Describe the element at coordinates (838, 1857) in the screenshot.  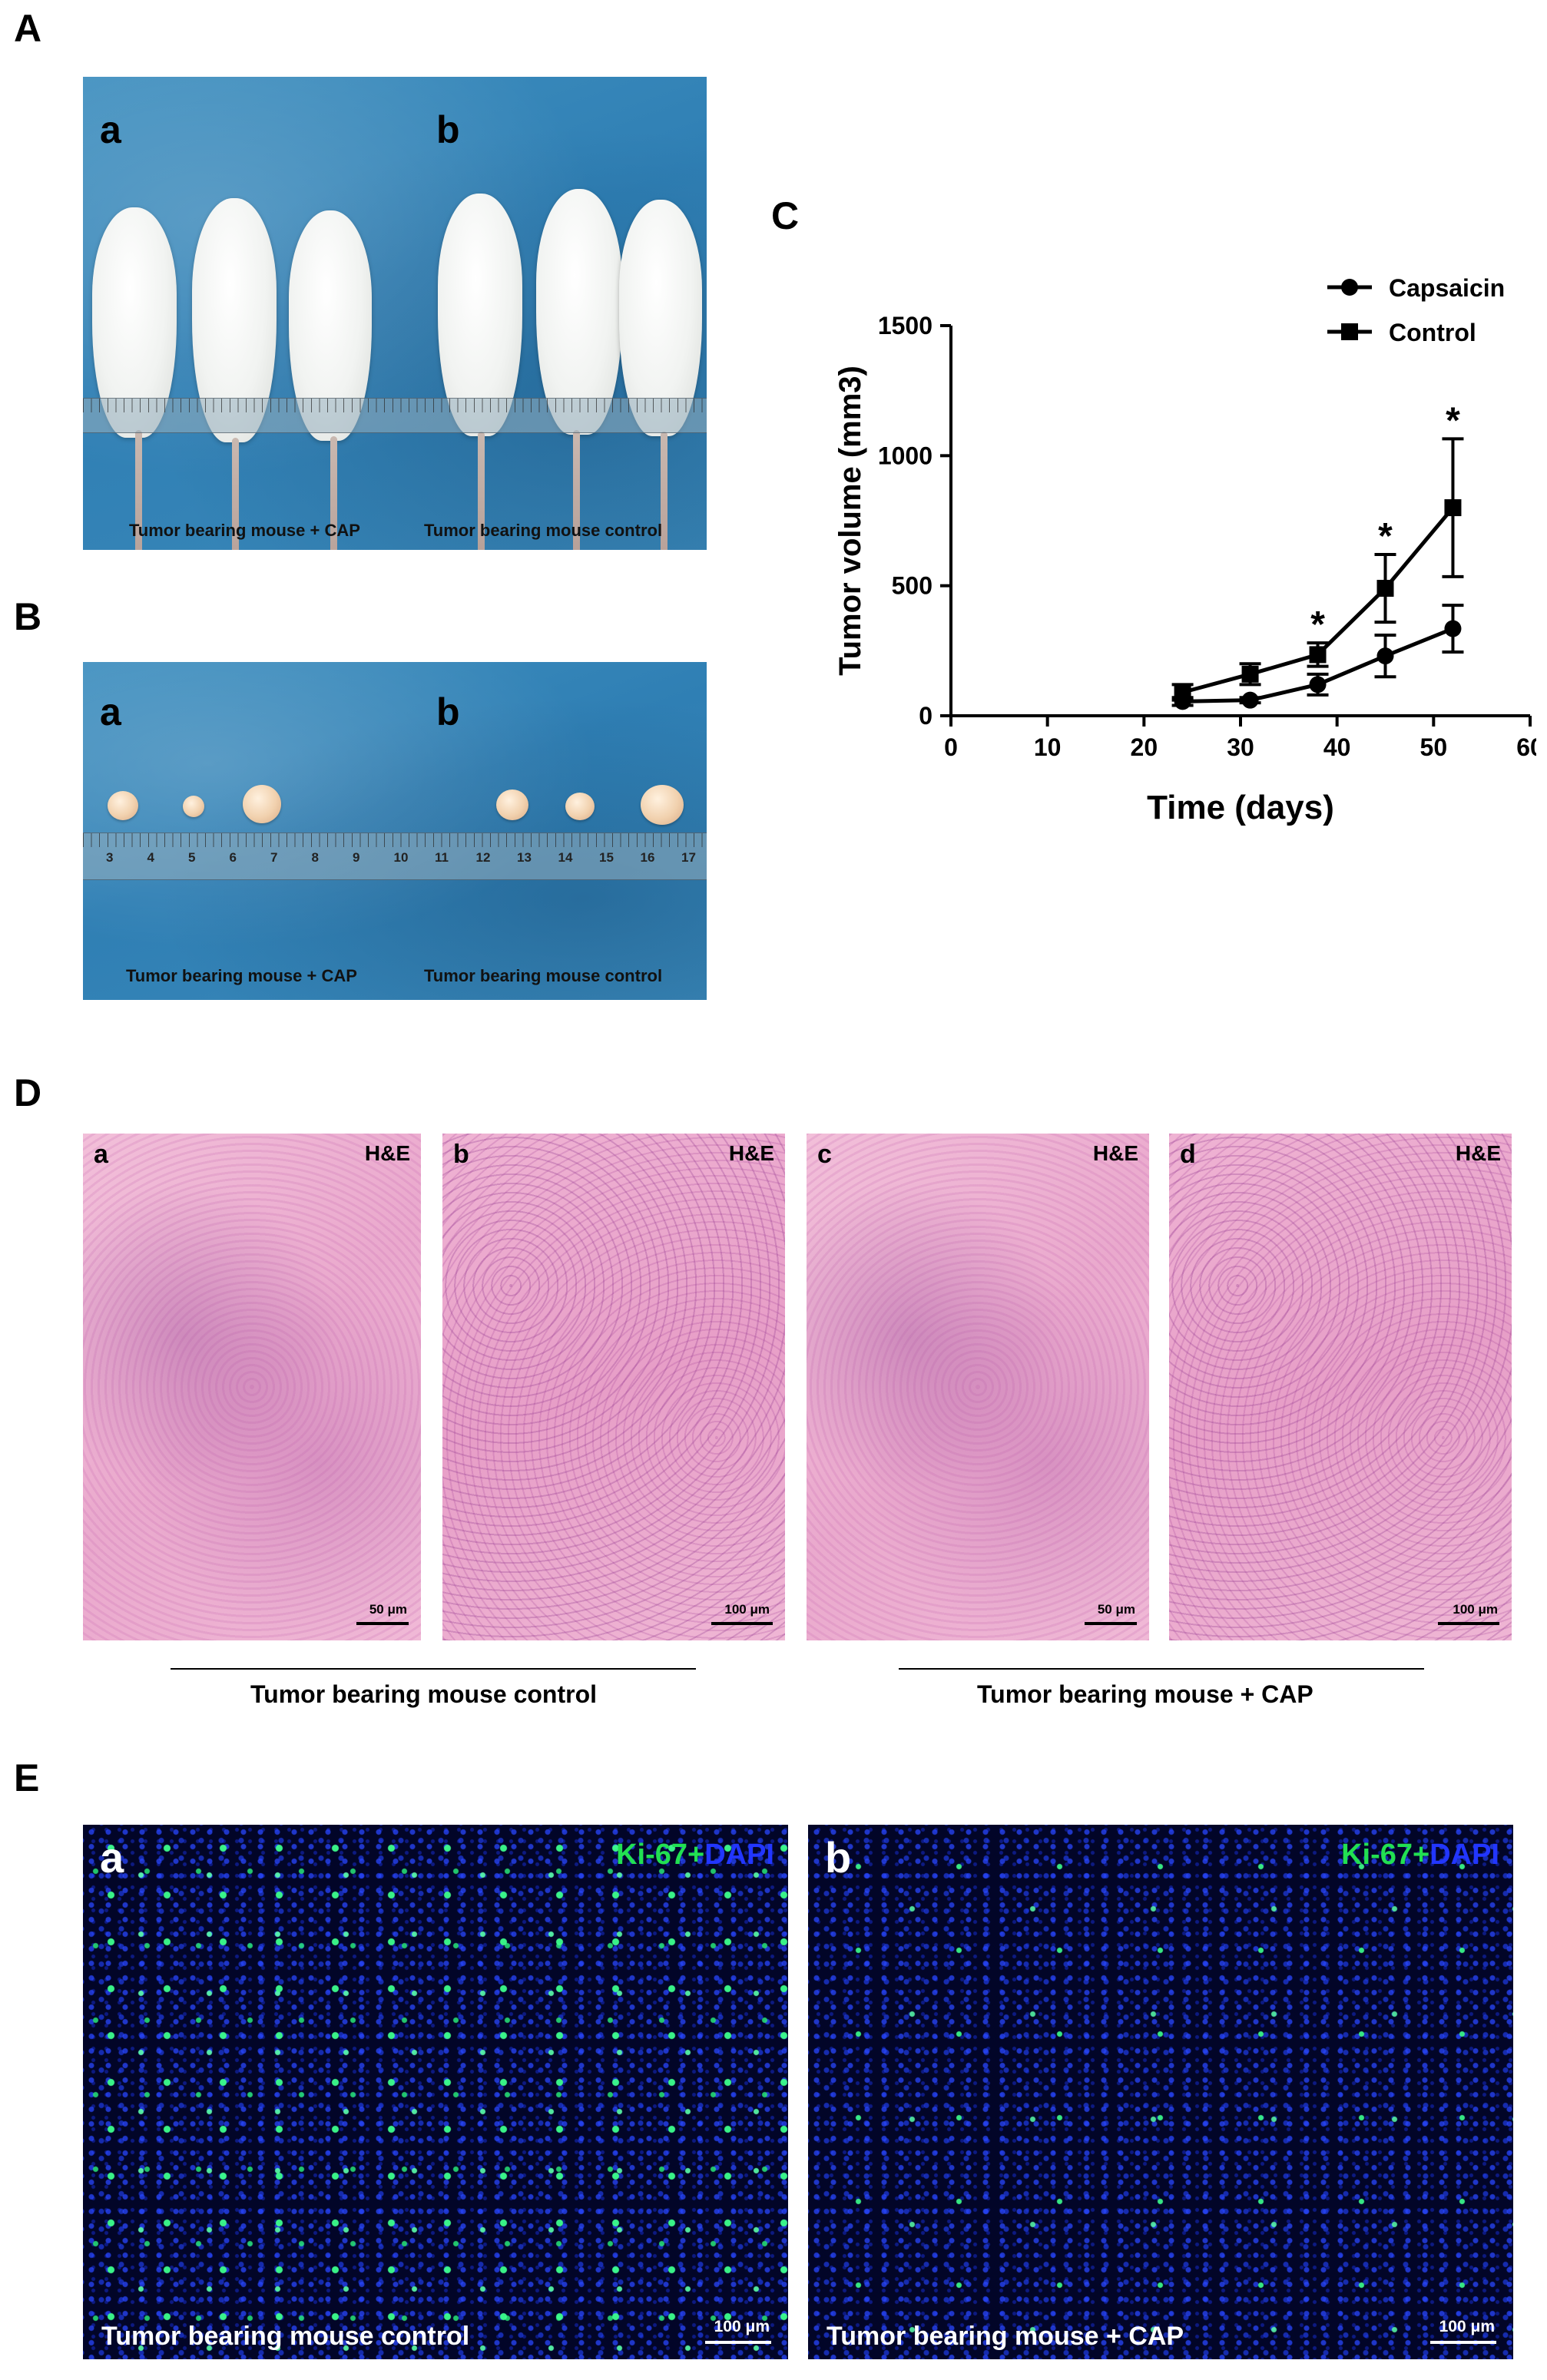
I see `fluor-sublabel: b` at that location.